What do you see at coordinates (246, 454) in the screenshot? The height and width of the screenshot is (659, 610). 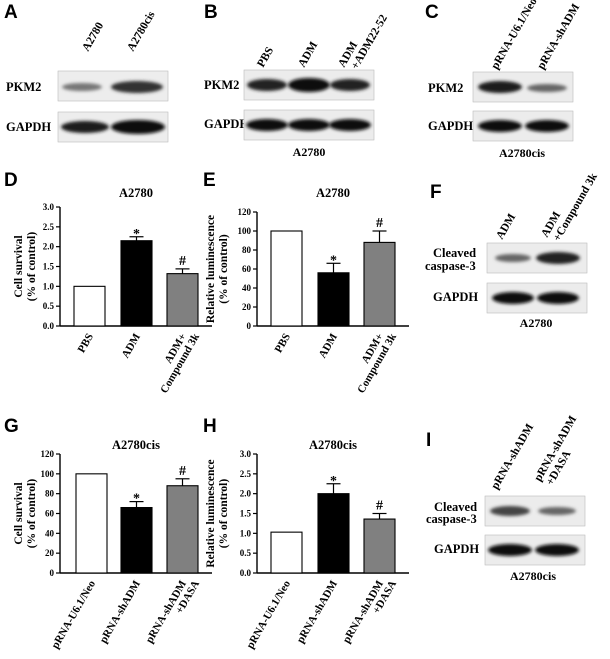 I see `chart-h-y-tick-label: 3.0` at bounding box center [246, 454].